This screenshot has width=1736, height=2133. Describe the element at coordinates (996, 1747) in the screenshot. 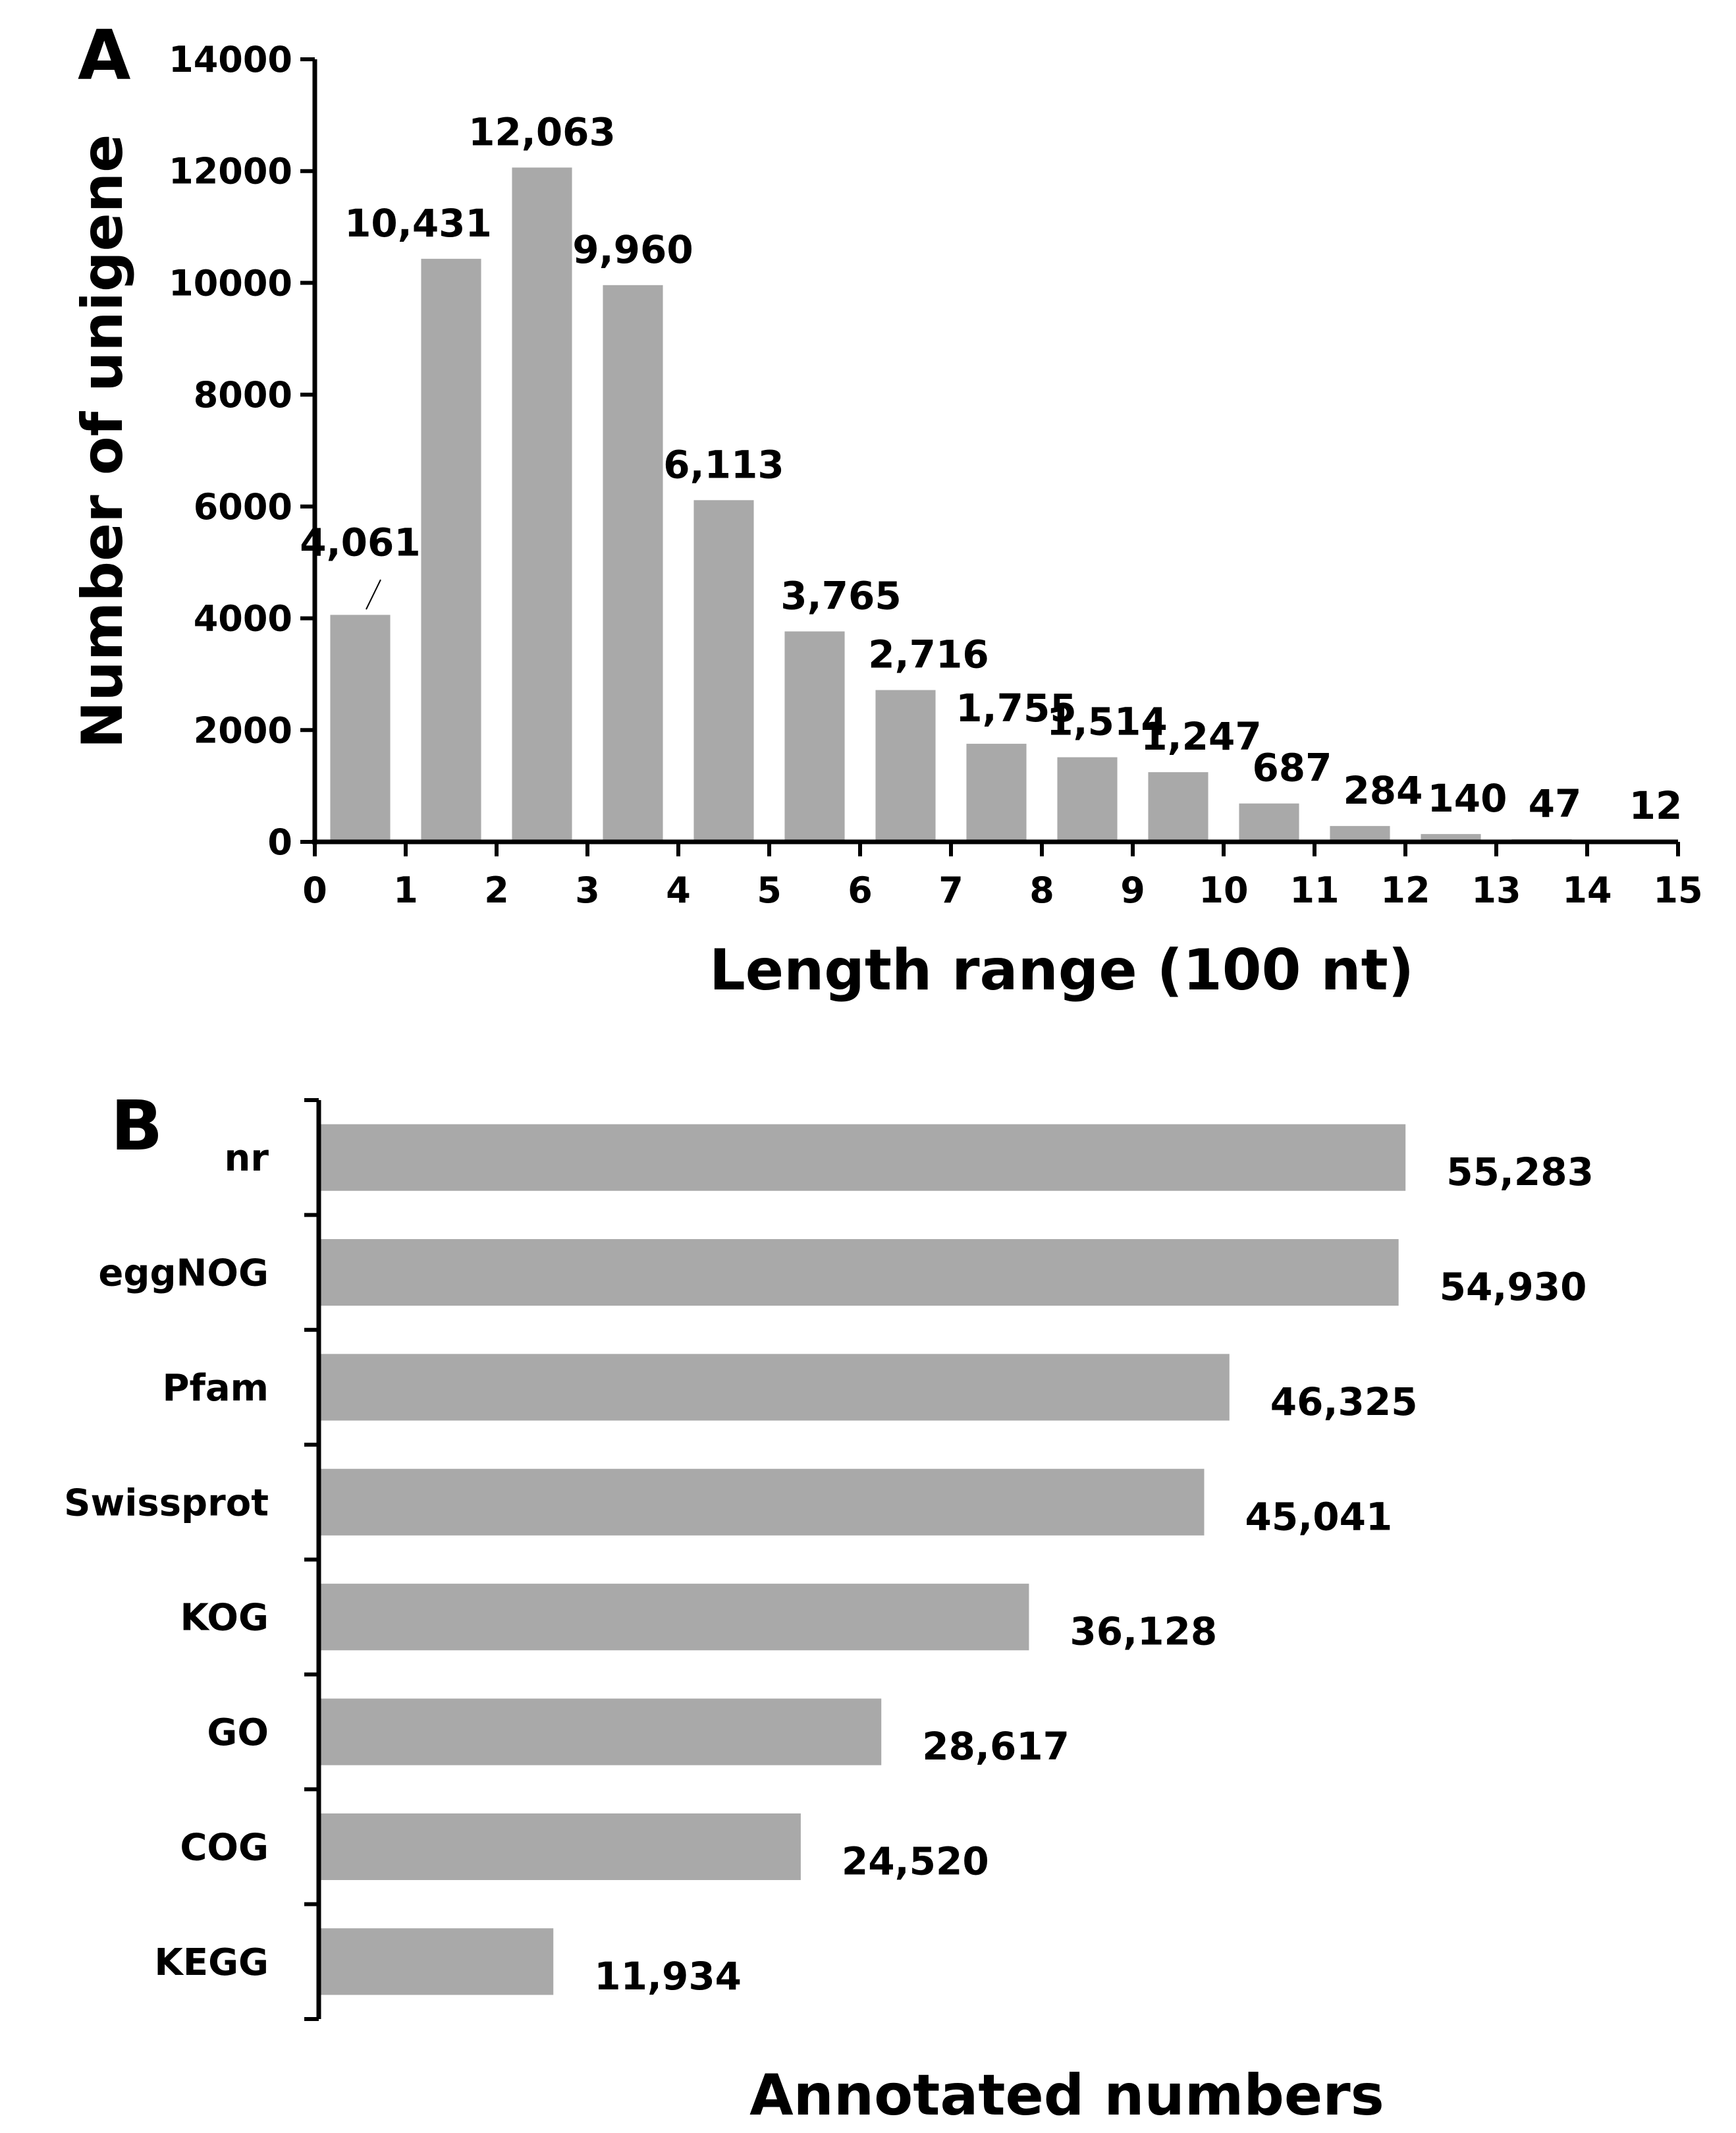

I see `data-label: 28,617` at that location.